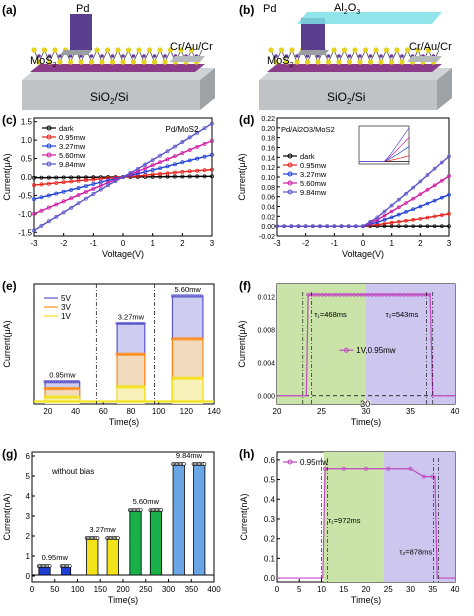  Describe the element at coordinates (366, 345) in the screenshot. I see `photocurrent-line` at that location.